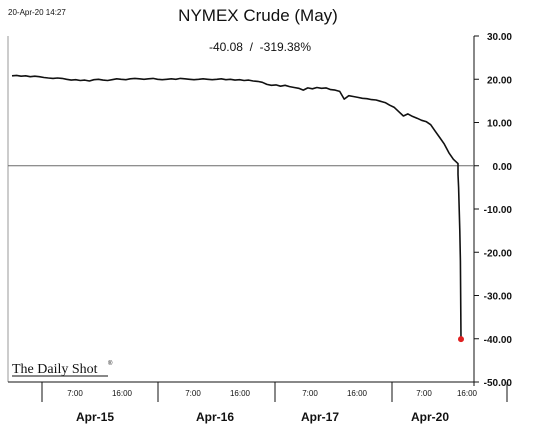 This screenshot has width=541, height=446. I want to click on y-tick-label: -30.00, so click(498, 297).